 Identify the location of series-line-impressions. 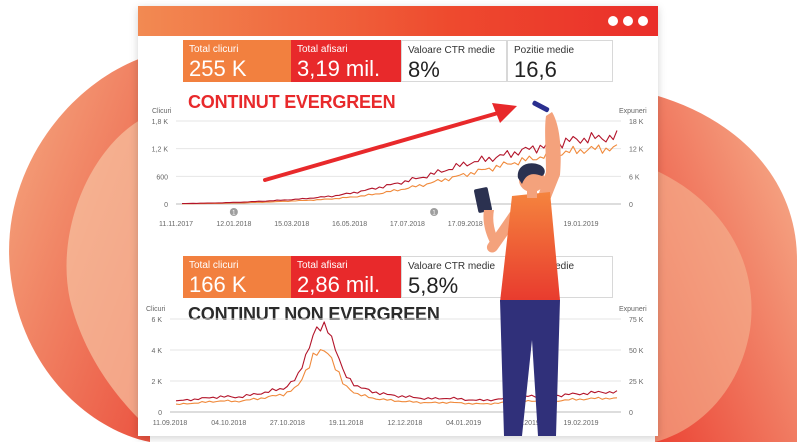
(399, 174).